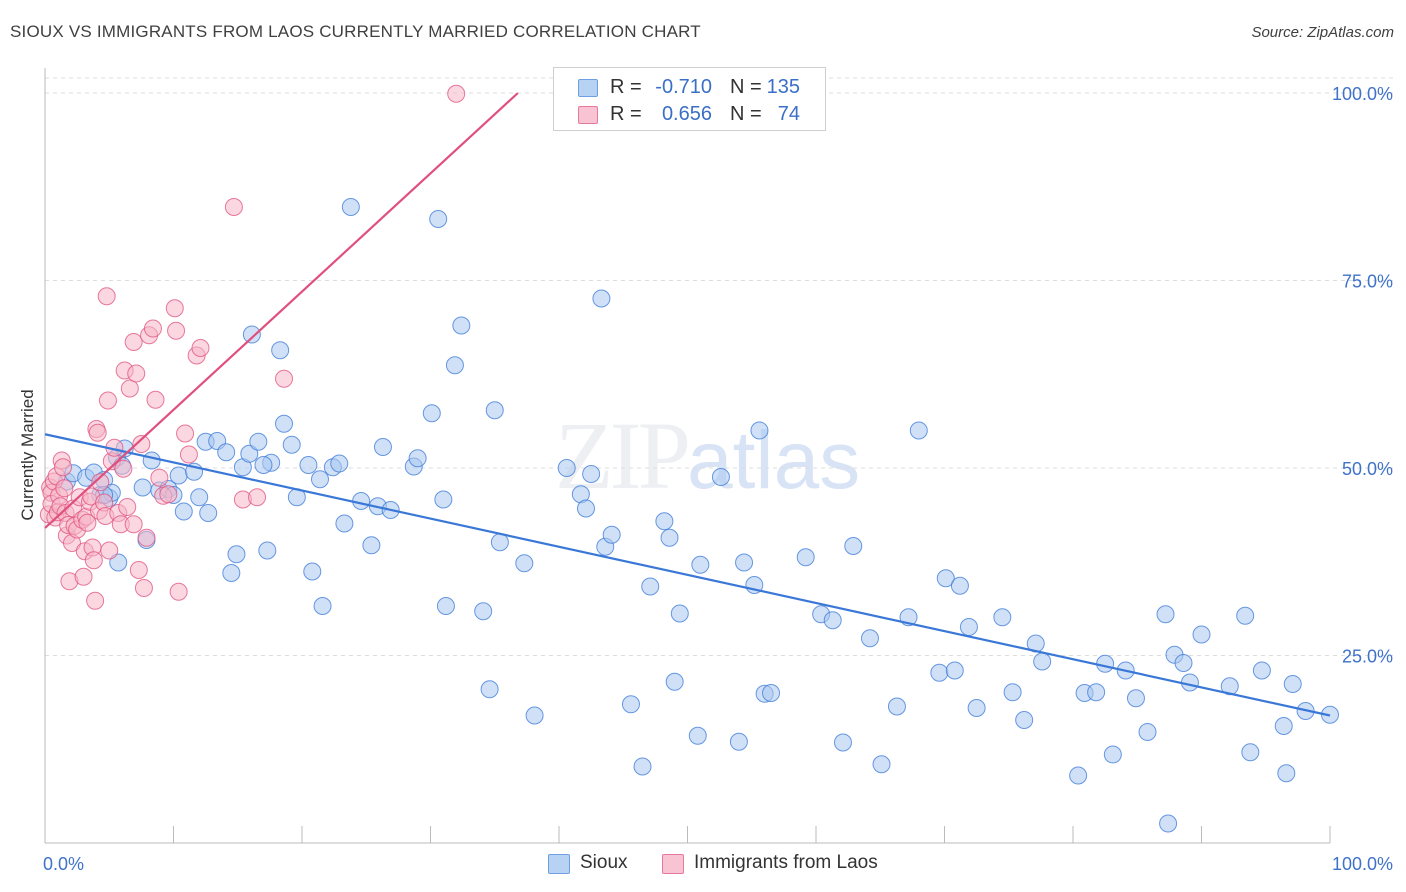 The image size is (1406, 892). What do you see at coordinates (774, 460) in the screenshot?
I see `watermark-atlas: atlas` at bounding box center [774, 460].